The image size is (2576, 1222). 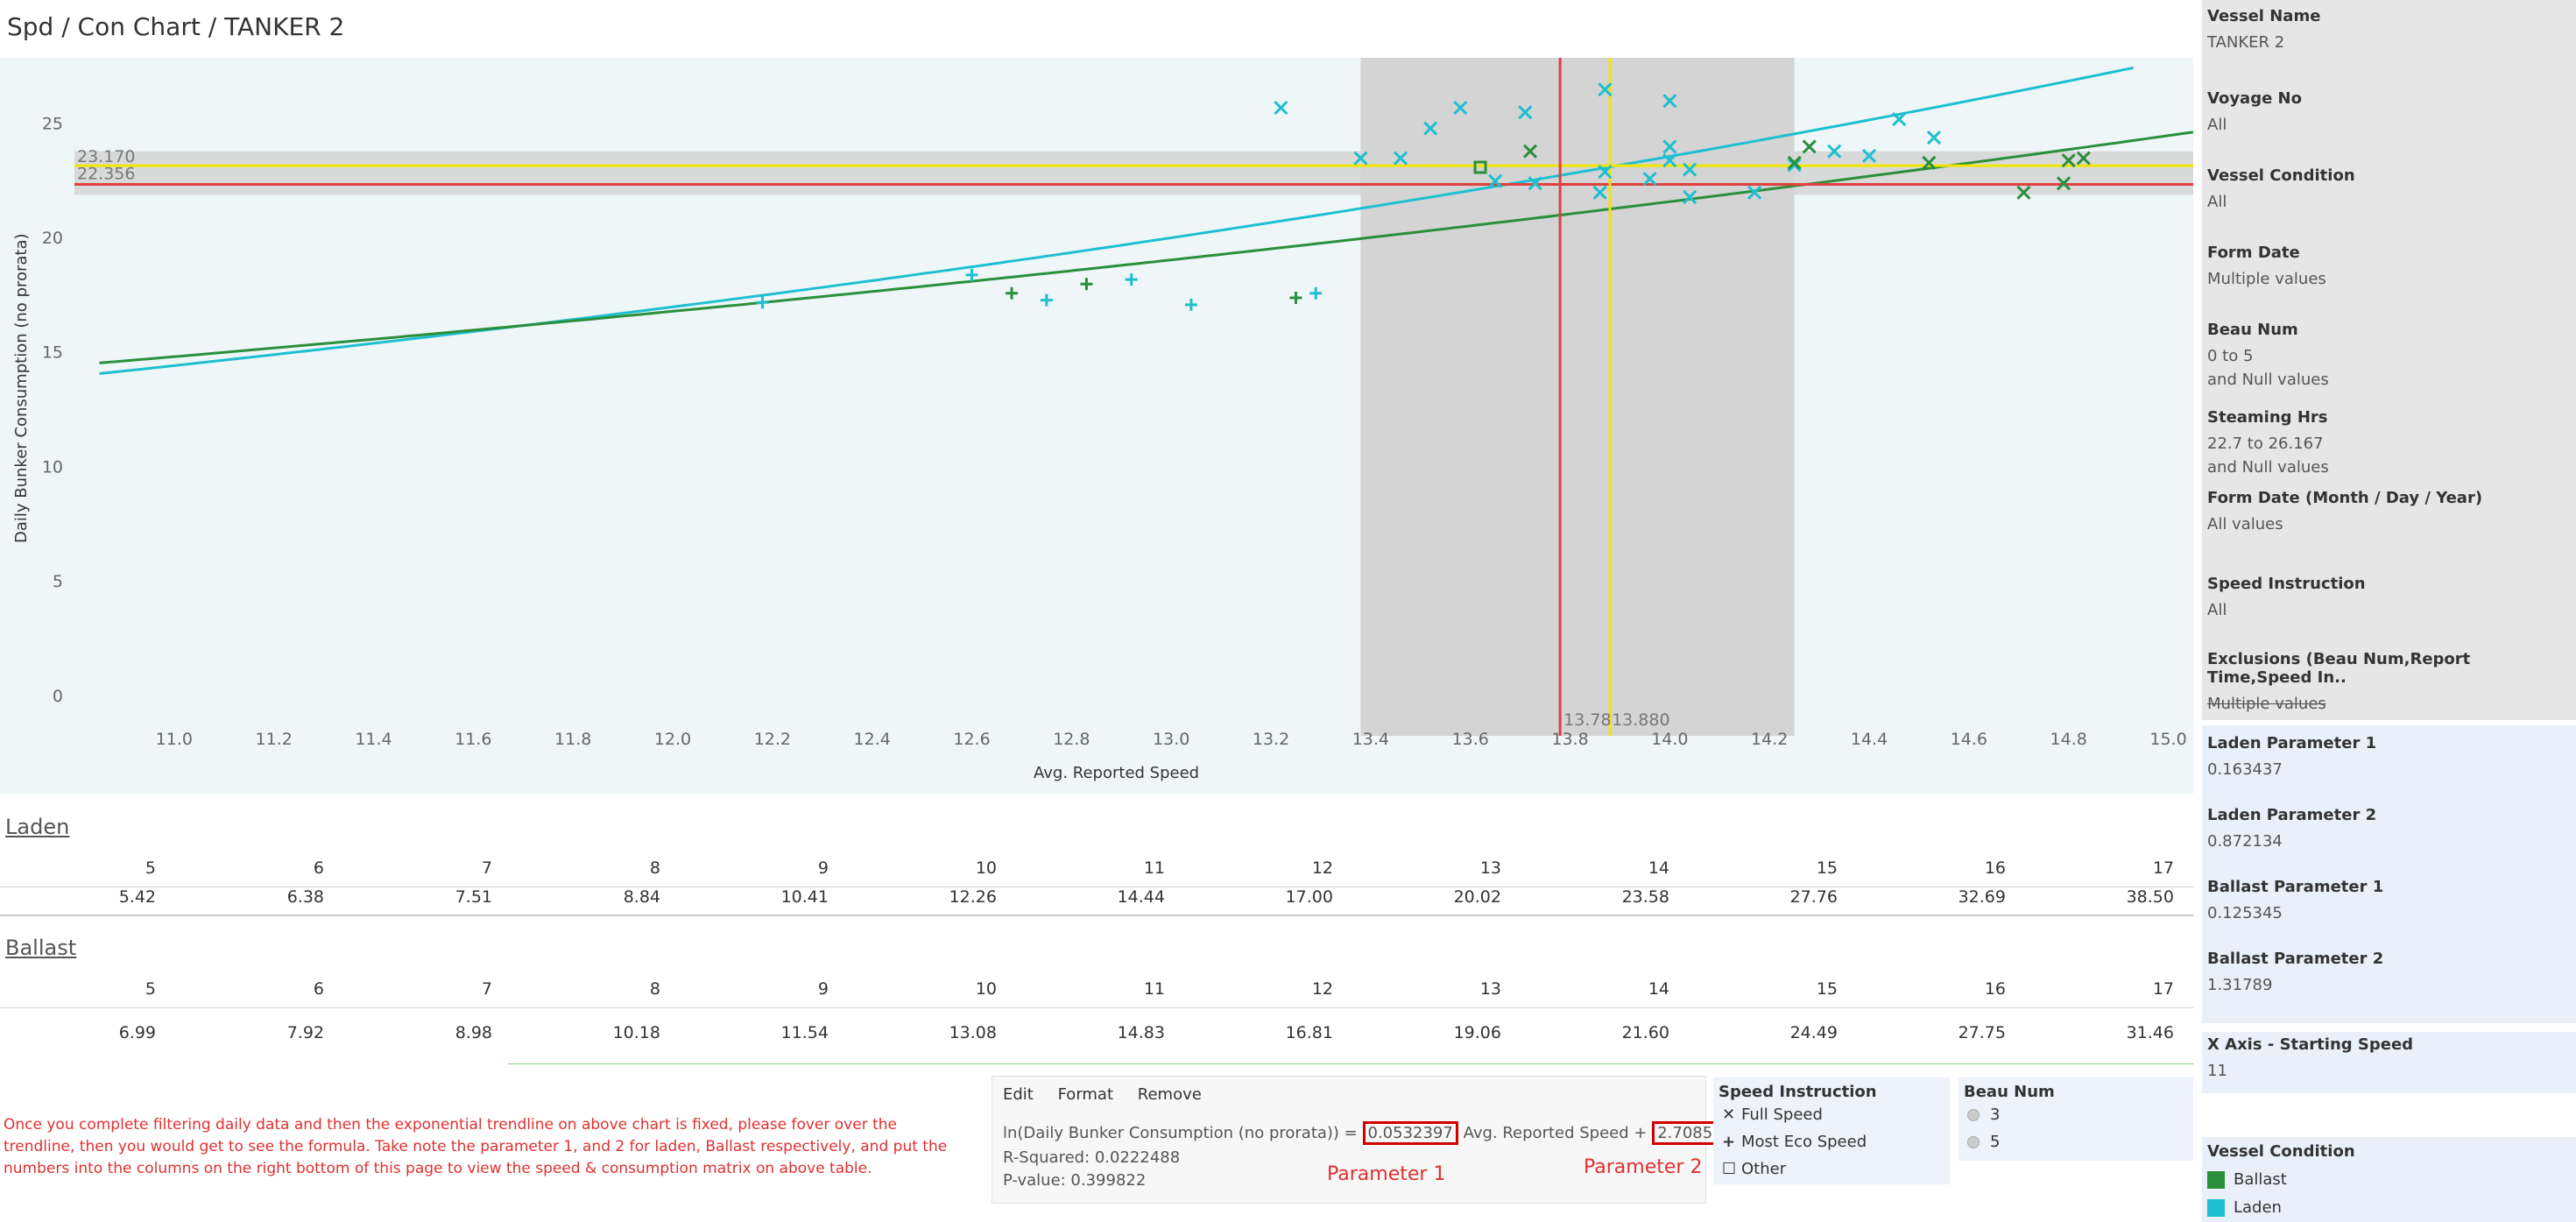 I want to click on ballast-speed-cell: 15, so click(x=1827, y=989).